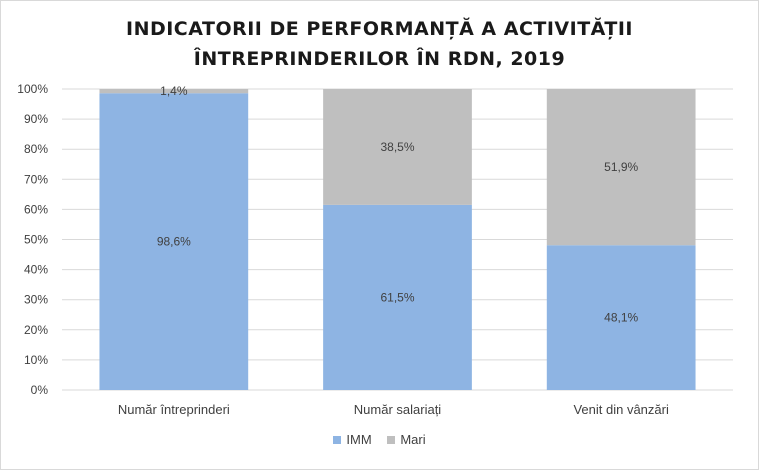 Image resolution: width=759 pixels, height=470 pixels. What do you see at coordinates (379, 29) in the screenshot?
I see `chart-title-line1: INDICATORII DE PERFORMANȚĂ A ACTIVITĂȚII` at bounding box center [379, 29].